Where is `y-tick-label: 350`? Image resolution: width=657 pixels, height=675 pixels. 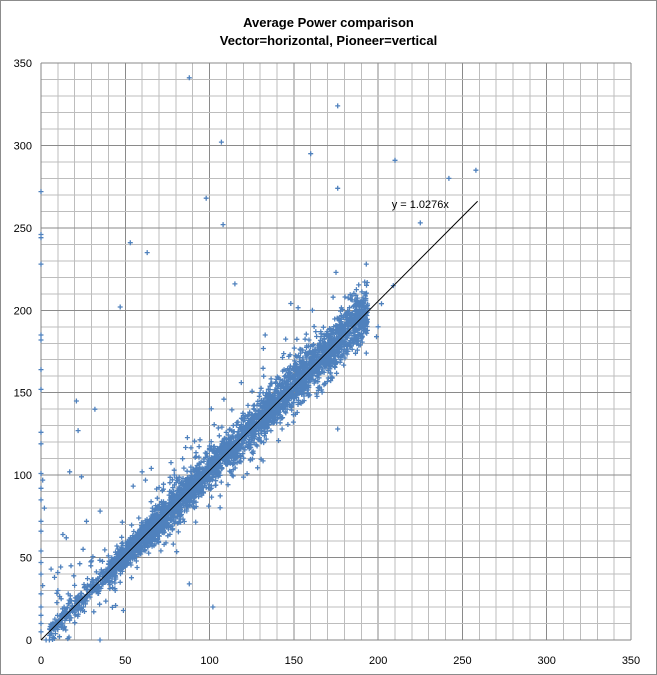 y-tick-label: 350 is located at coordinates (23, 64).